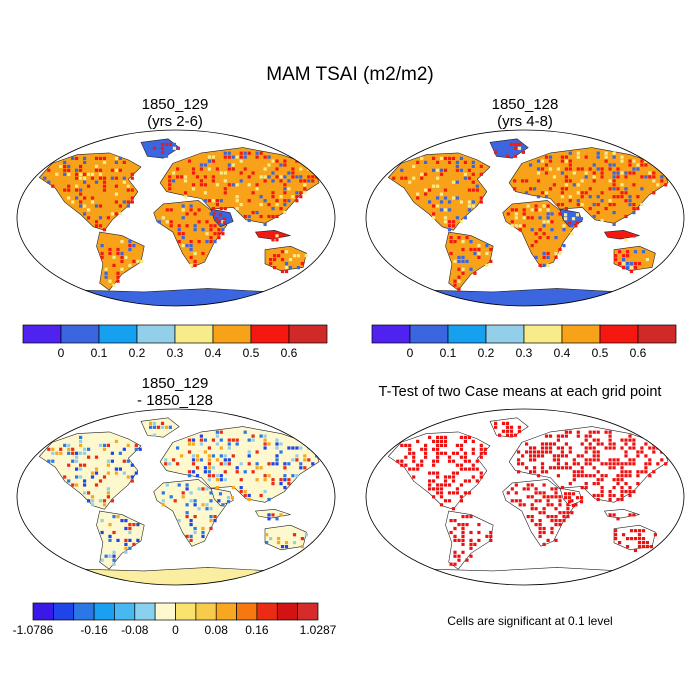  What do you see at coordinates (638, 353) in the screenshot?
I see `colorbar-label: 0.6` at bounding box center [638, 353].